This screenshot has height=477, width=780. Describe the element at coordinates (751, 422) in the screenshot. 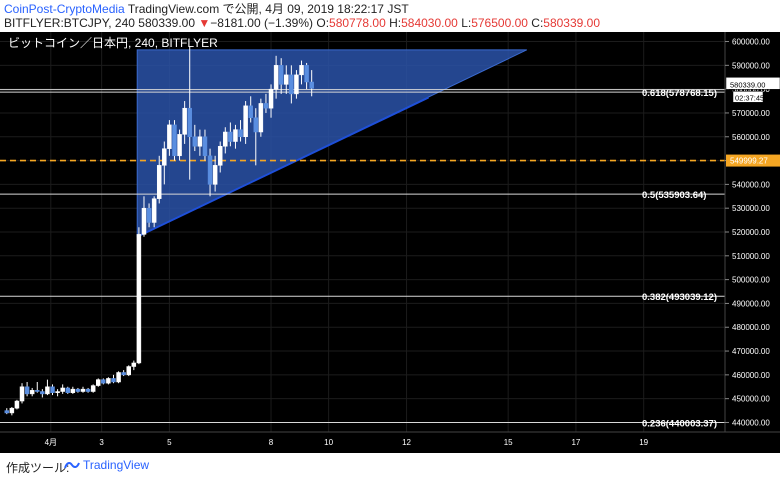

I see `price-tick-label: 440000.00` at that location.